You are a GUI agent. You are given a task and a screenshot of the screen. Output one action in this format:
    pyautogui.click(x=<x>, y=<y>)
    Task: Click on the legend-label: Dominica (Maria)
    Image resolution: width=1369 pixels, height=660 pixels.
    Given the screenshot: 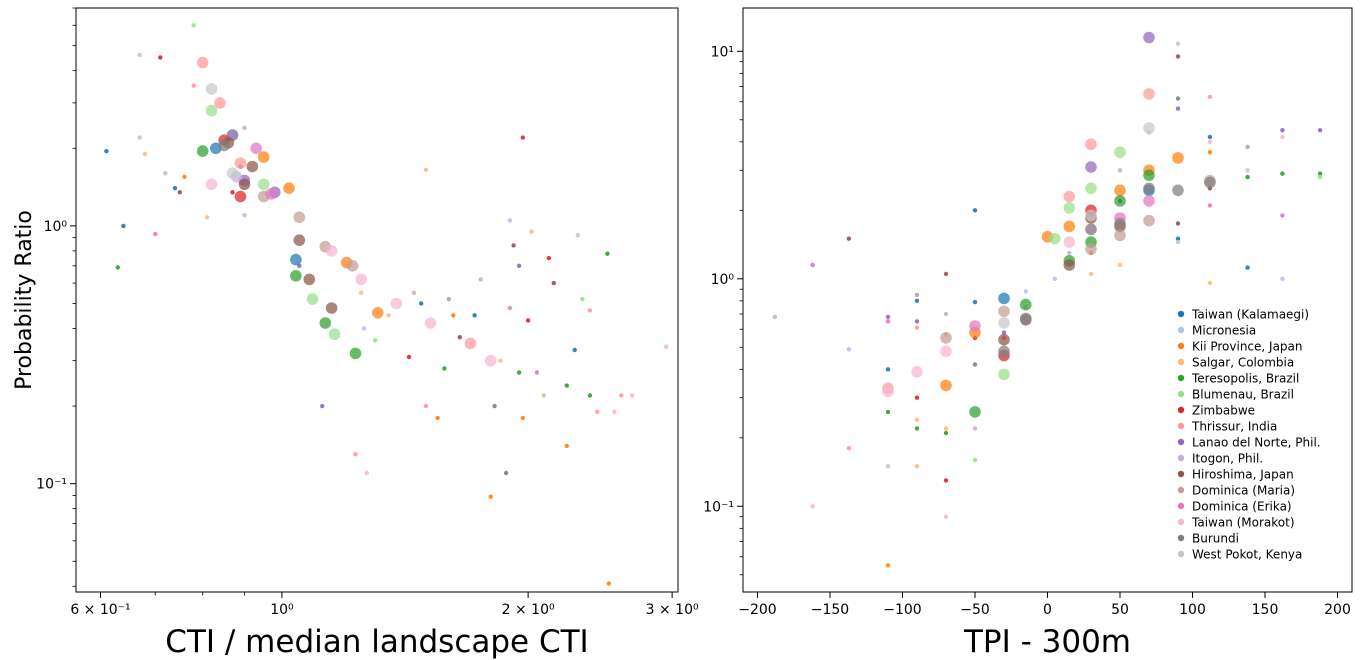 What is the action you would take?
    pyautogui.click(x=1243, y=491)
    